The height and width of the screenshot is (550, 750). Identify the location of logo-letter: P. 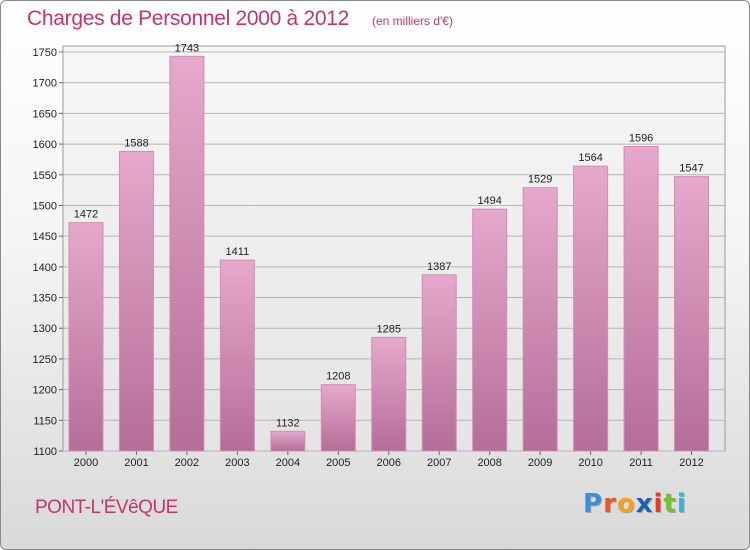
(593, 504).